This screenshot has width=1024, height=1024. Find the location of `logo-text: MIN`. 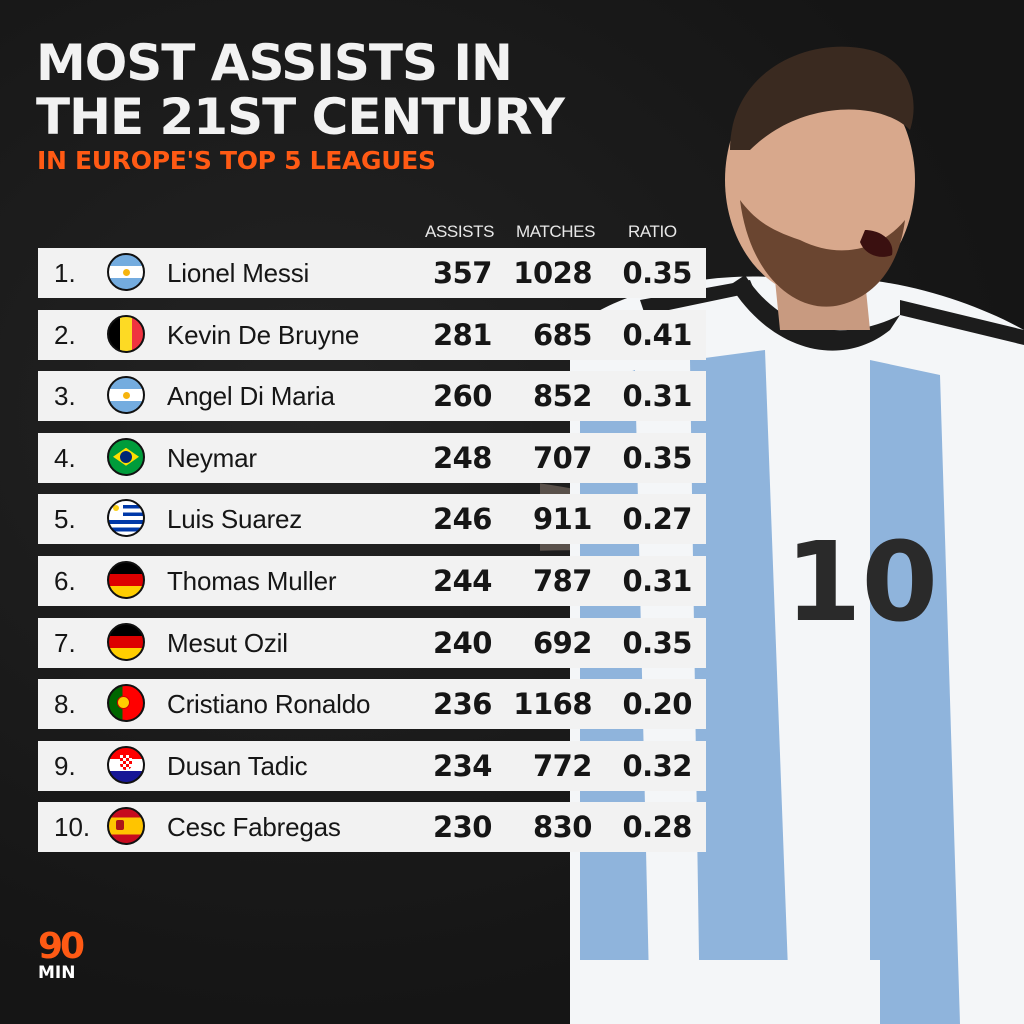

logo-text: MIN is located at coordinates (57, 973).